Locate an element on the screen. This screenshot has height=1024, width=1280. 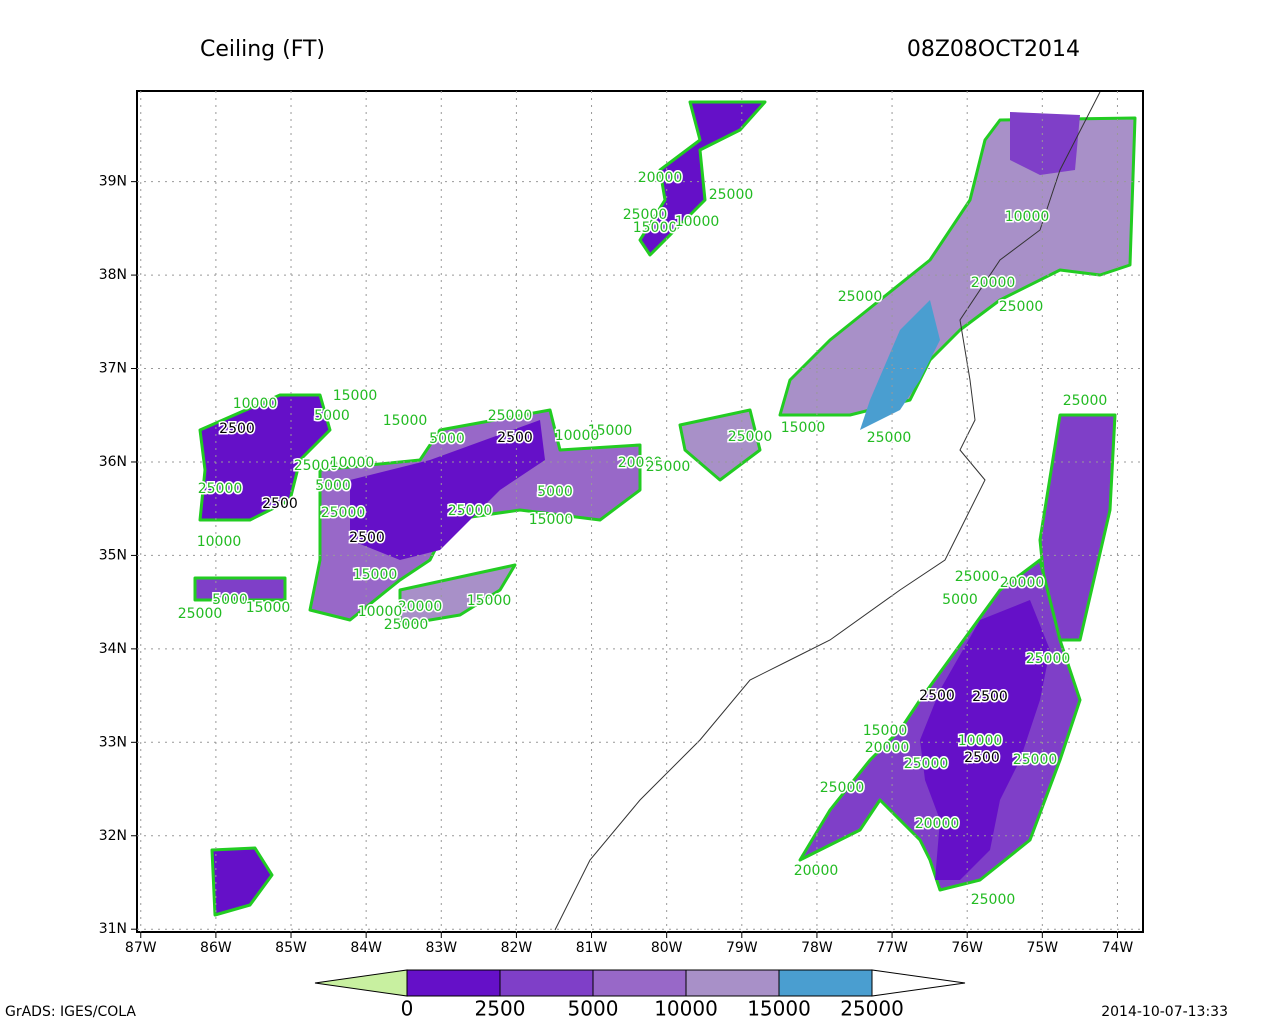
time: 08Z08OCT2014 is located at coordinates (993, 49).